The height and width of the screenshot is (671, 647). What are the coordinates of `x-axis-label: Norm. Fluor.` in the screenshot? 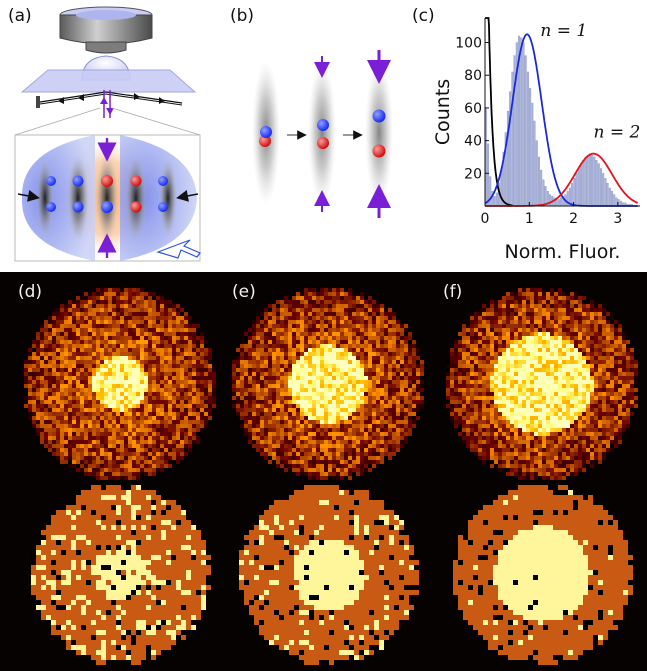 It's located at (563, 252).